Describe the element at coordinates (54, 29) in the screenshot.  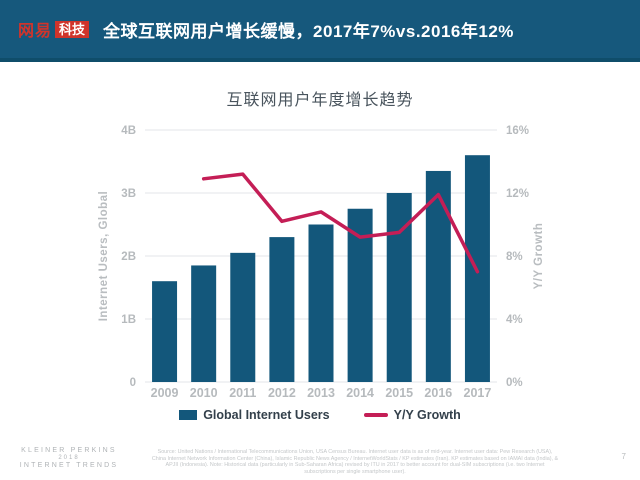
I see `netease-tech-logo: 网易 科技` at that location.